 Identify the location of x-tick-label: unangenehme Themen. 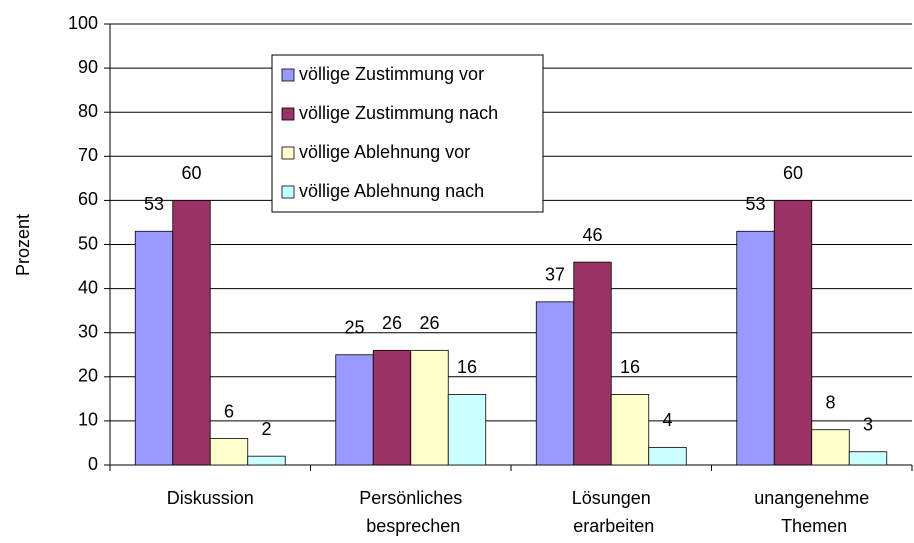
(811, 512).